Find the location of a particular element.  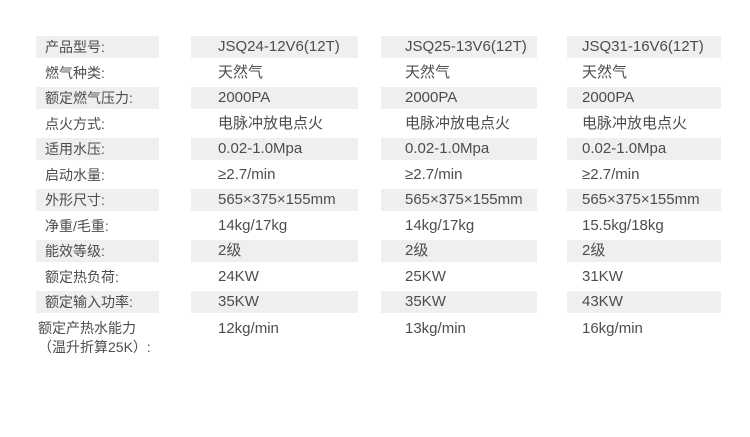

table-row-rated-gas-pressure: 额定燃气压力: 2000PA 2000PA 2000PA is located at coordinates (393, 98).